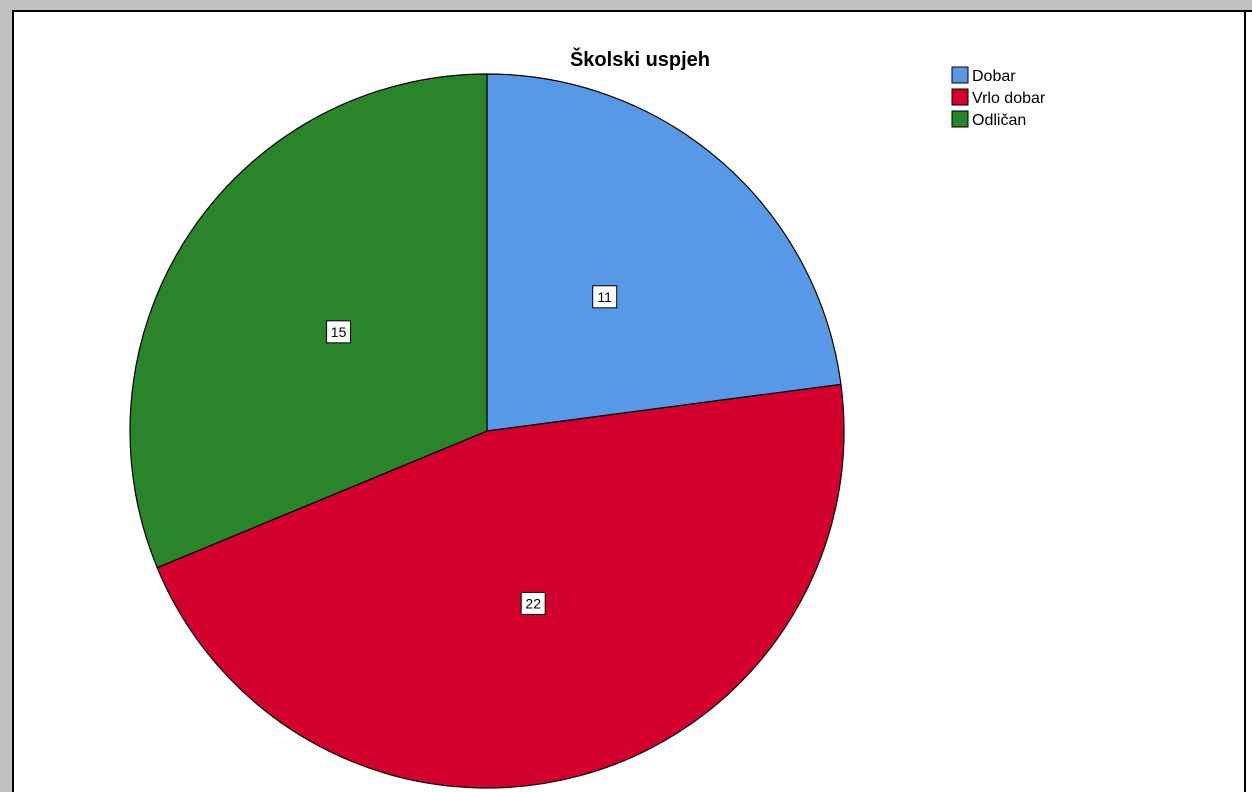  What do you see at coordinates (999, 120) in the screenshot?
I see `legend-label: Odličan` at bounding box center [999, 120].